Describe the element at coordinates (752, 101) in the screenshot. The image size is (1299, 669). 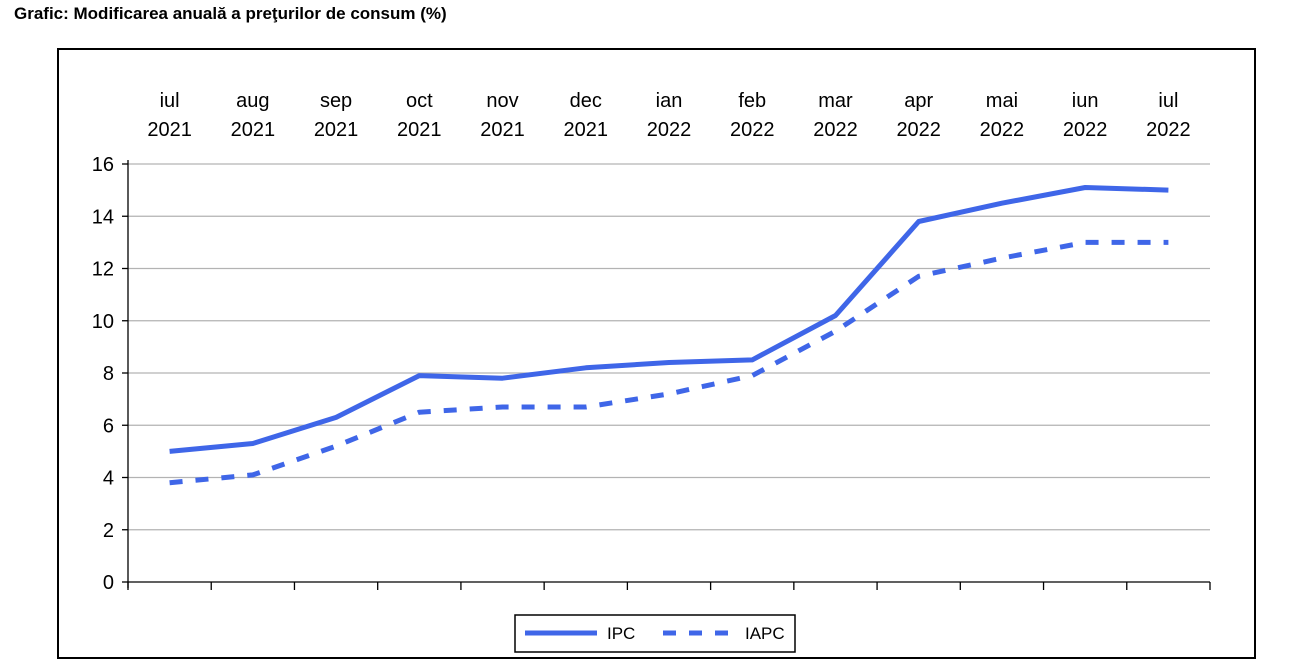
I see `x-tick-label-month: feb` at that location.